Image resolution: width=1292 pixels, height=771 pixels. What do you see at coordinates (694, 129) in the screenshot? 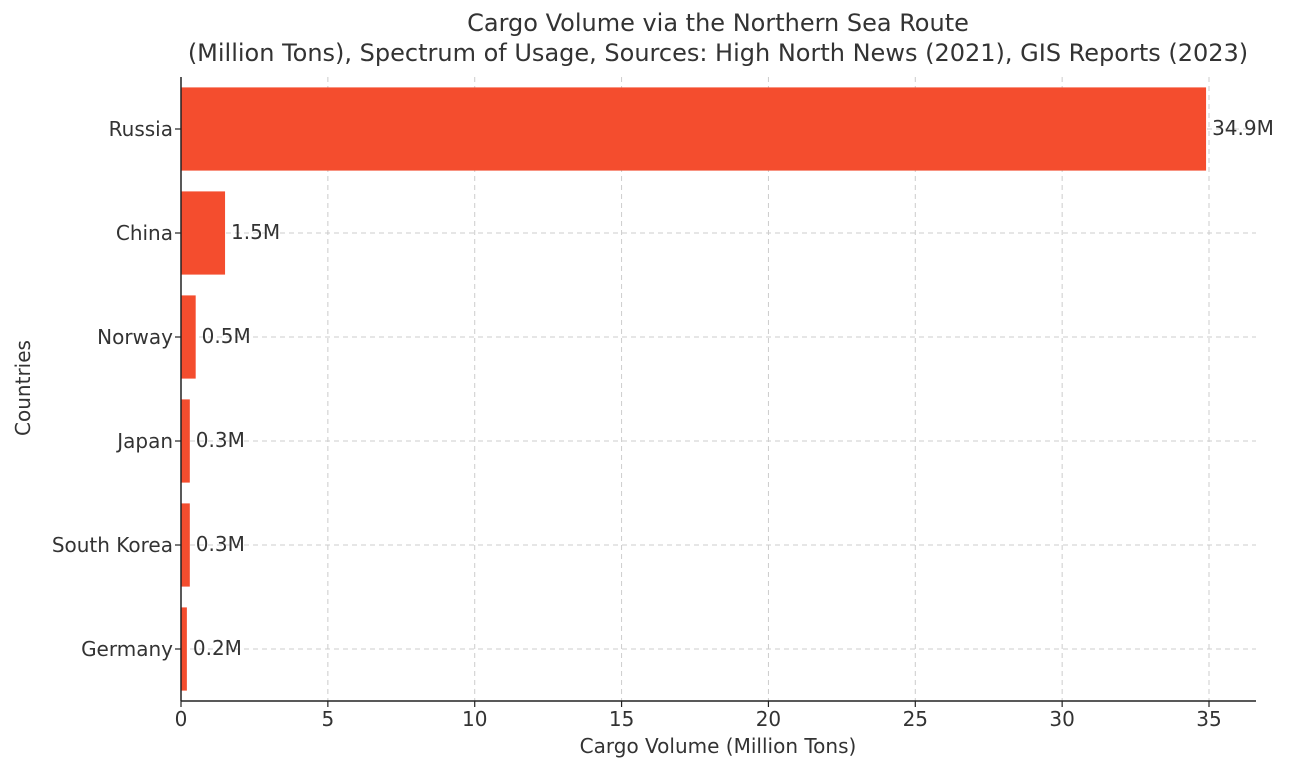
I see `bar-russia` at bounding box center [694, 129].